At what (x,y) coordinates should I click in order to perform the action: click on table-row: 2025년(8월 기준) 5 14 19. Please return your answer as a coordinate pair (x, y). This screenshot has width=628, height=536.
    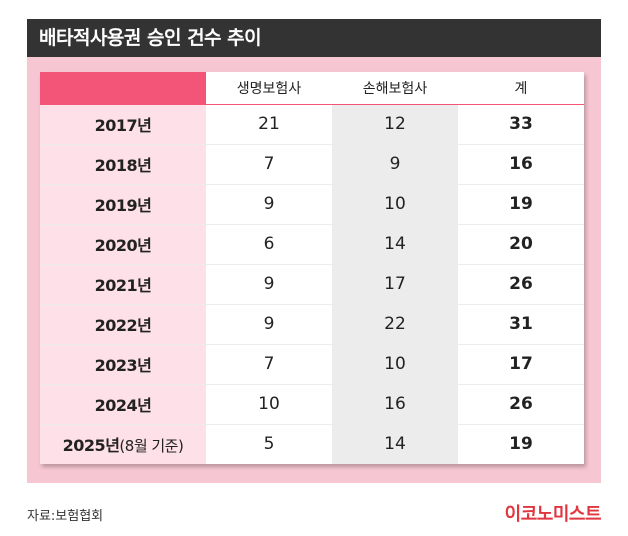
    Looking at the image, I should click on (312, 444).